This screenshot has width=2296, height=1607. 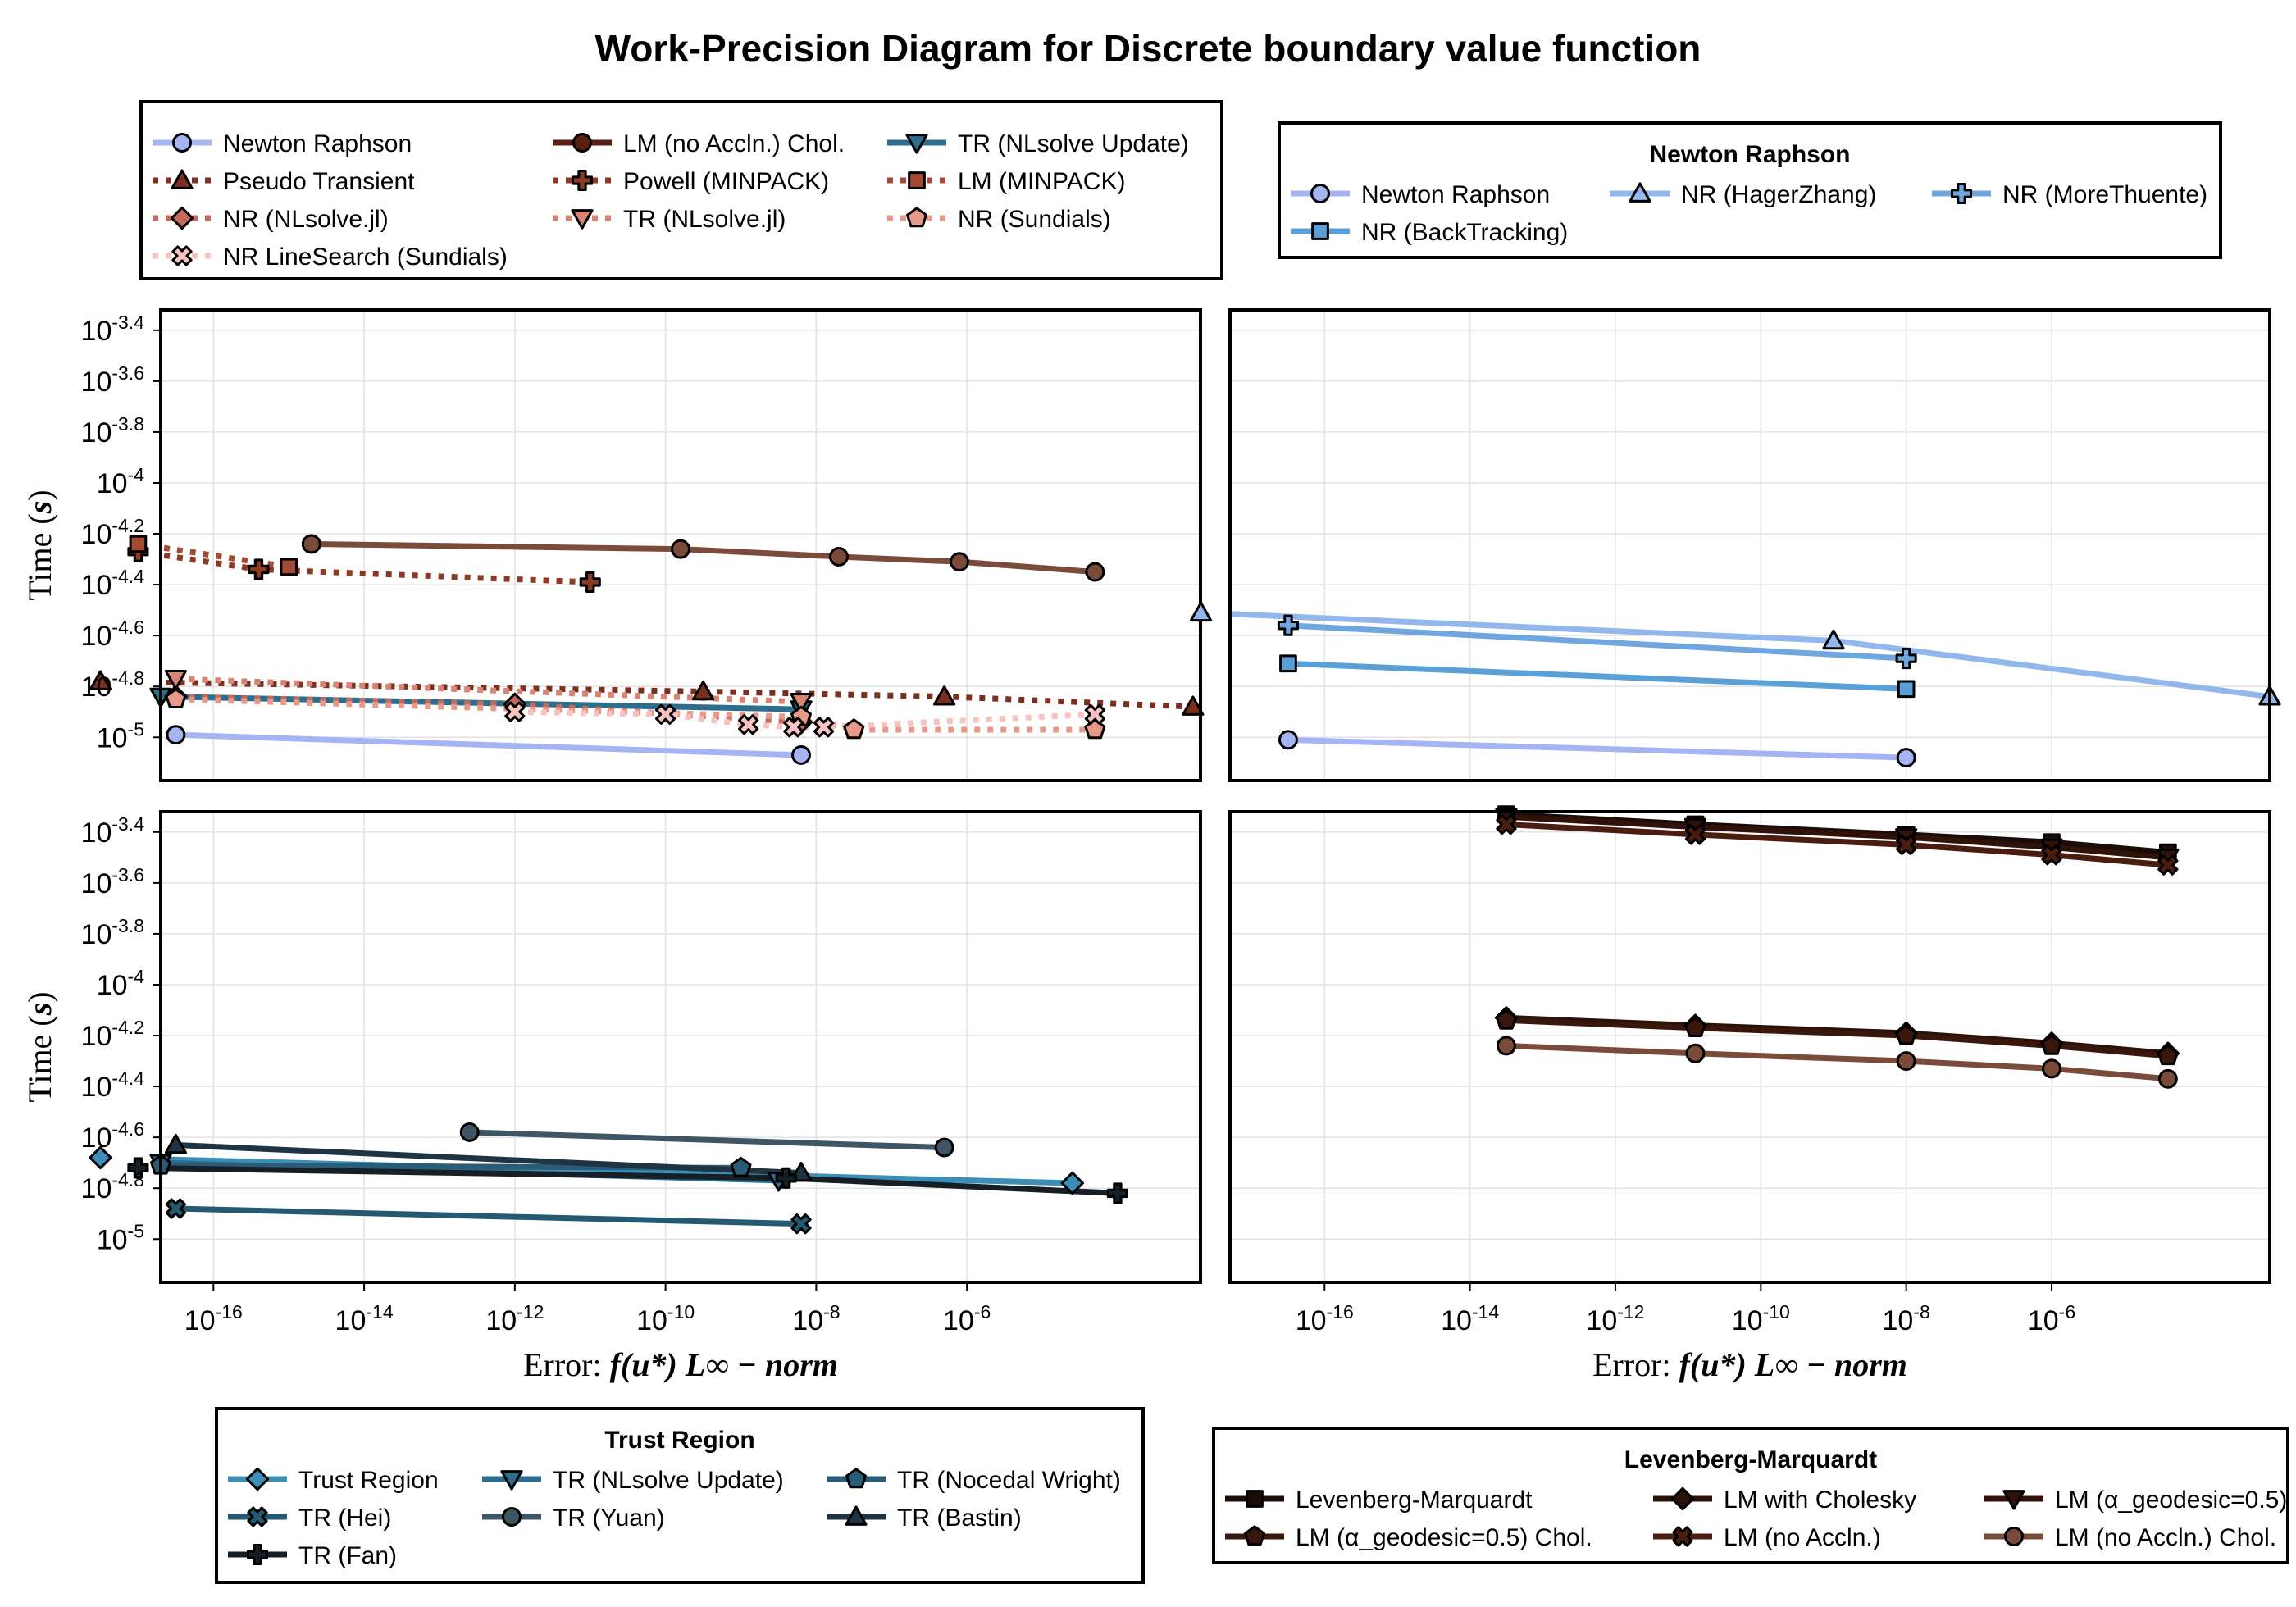 What do you see at coordinates (1072, 1183) in the screenshot?
I see `data-point-trust-region` at bounding box center [1072, 1183].